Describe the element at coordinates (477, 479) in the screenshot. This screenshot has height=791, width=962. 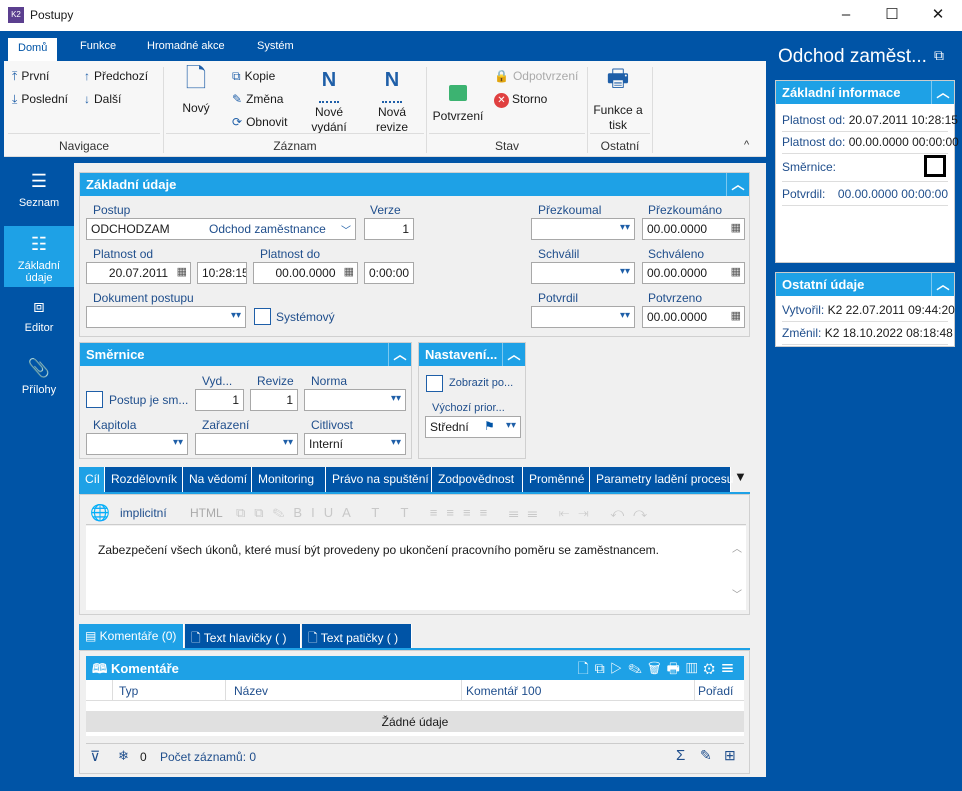
I see `tab-zodpovednost: Zodpovědnost` at that location.